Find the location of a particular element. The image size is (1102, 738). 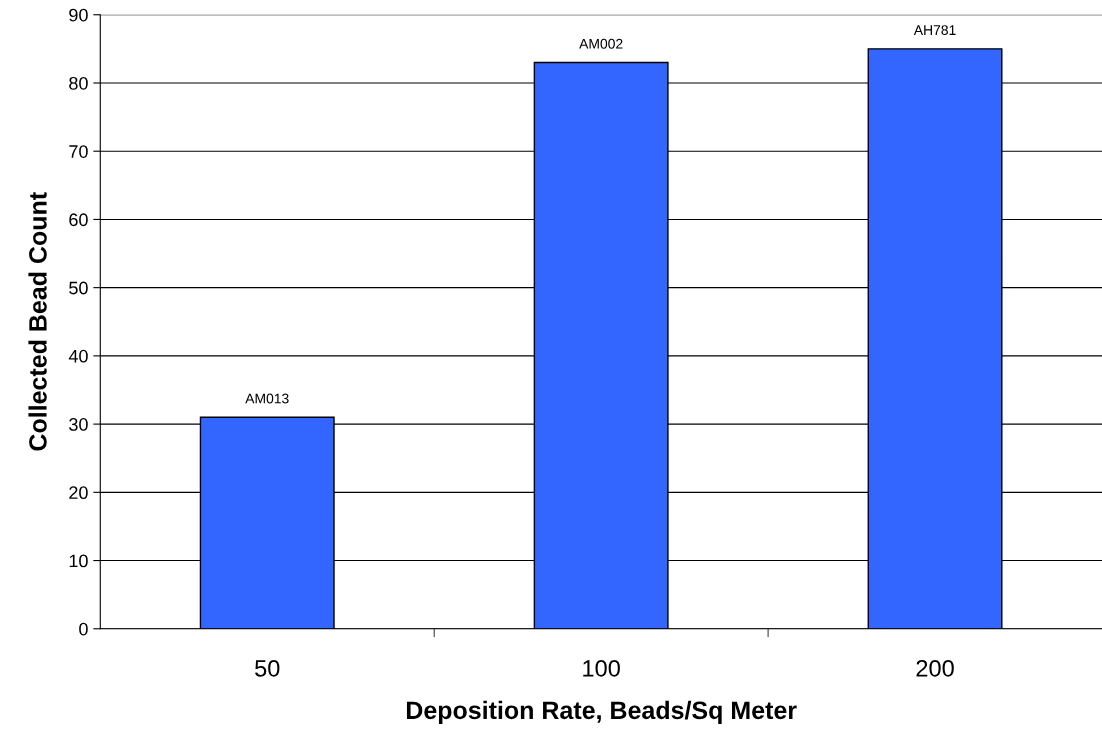

y-tick-label: 50 is located at coordinates (78, 288).